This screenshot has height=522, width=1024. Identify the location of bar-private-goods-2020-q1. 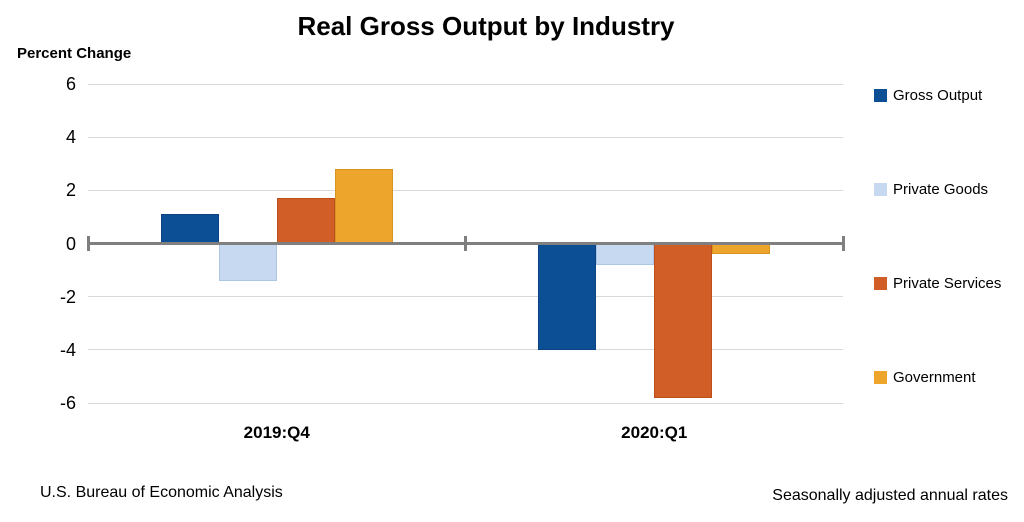
(625, 254).